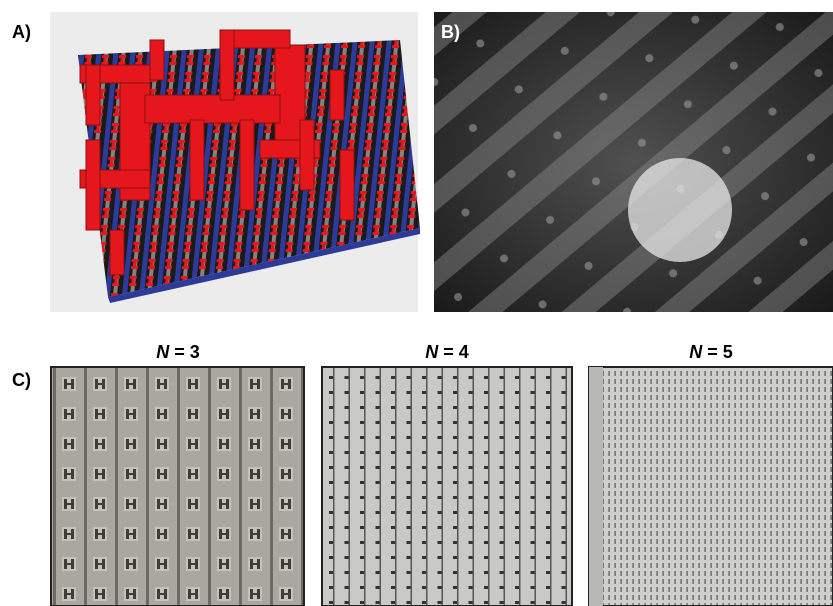 Image resolution: width=833 pixels, height=606 pixels. I want to click on bright-spot, so click(680, 210).